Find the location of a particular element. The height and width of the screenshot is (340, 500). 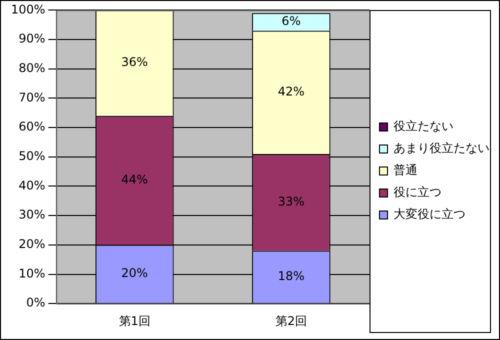

y-tick-label: 0% is located at coordinates (36, 303).